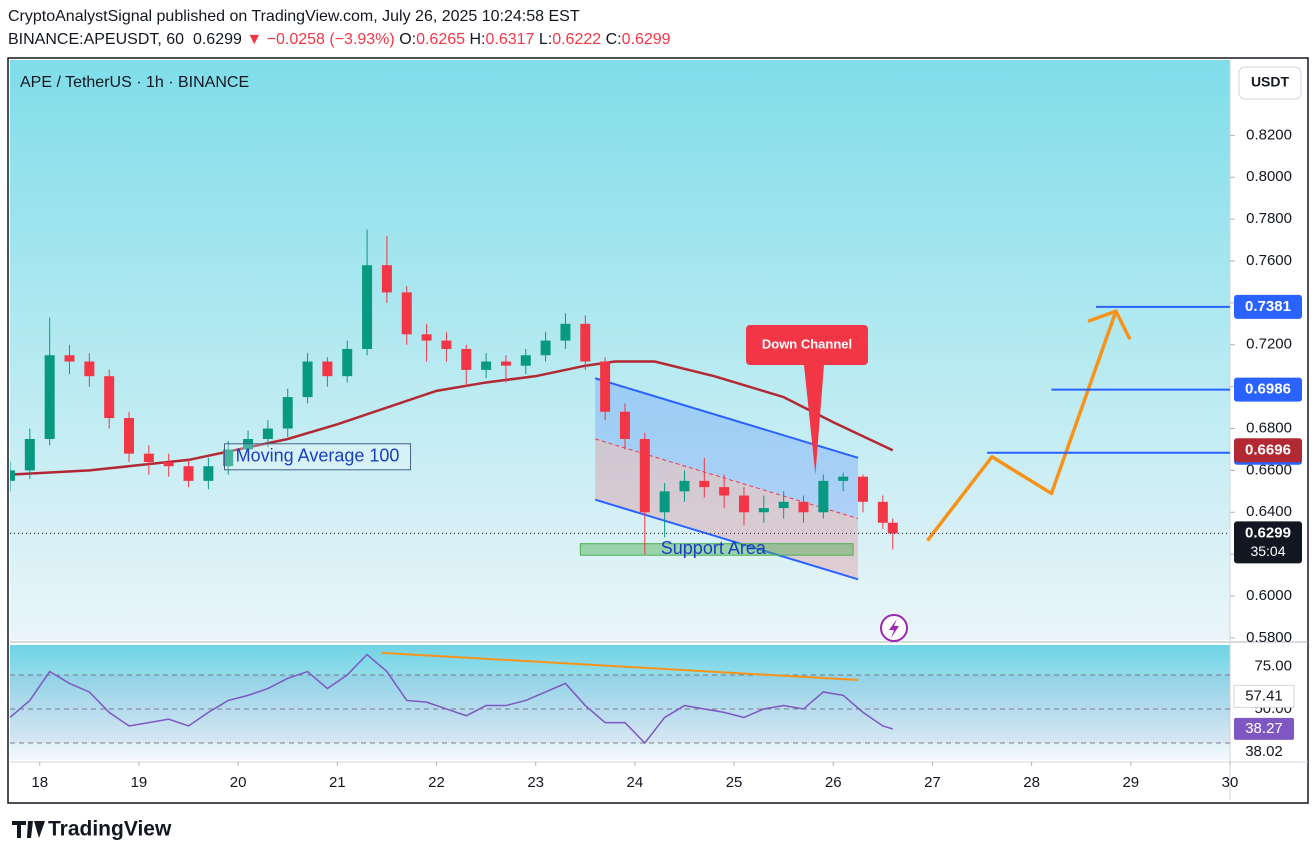 This screenshot has height=853, width=1316. What do you see at coordinates (894, 628) in the screenshot?
I see `alert-icon` at bounding box center [894, 628].